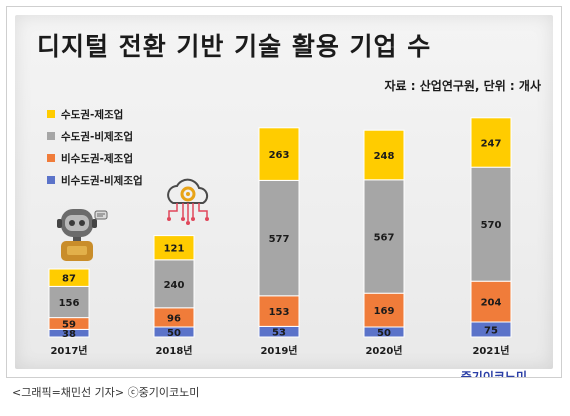 This screenshot has width=570, height=416. I want to click on legend-item: 비수도권-비제조업, so click(95, 180).